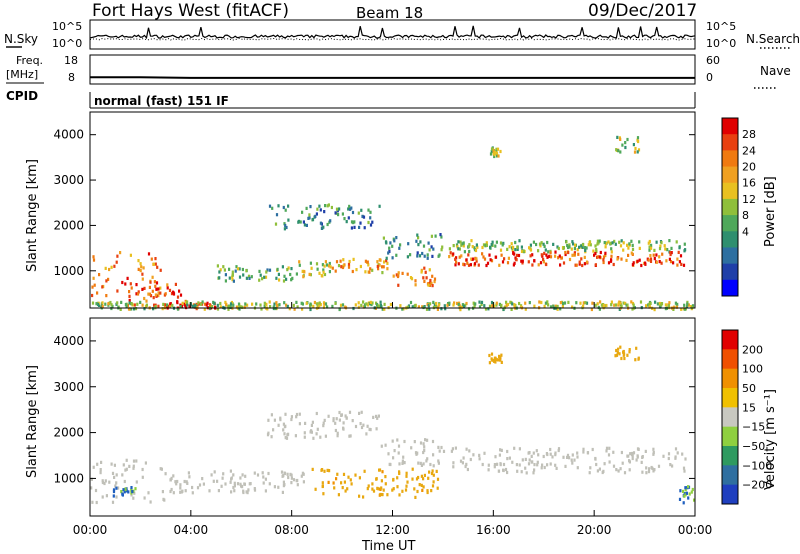  I want to click on velocity-colorbar-tick-1: 100, so click(752, 369).